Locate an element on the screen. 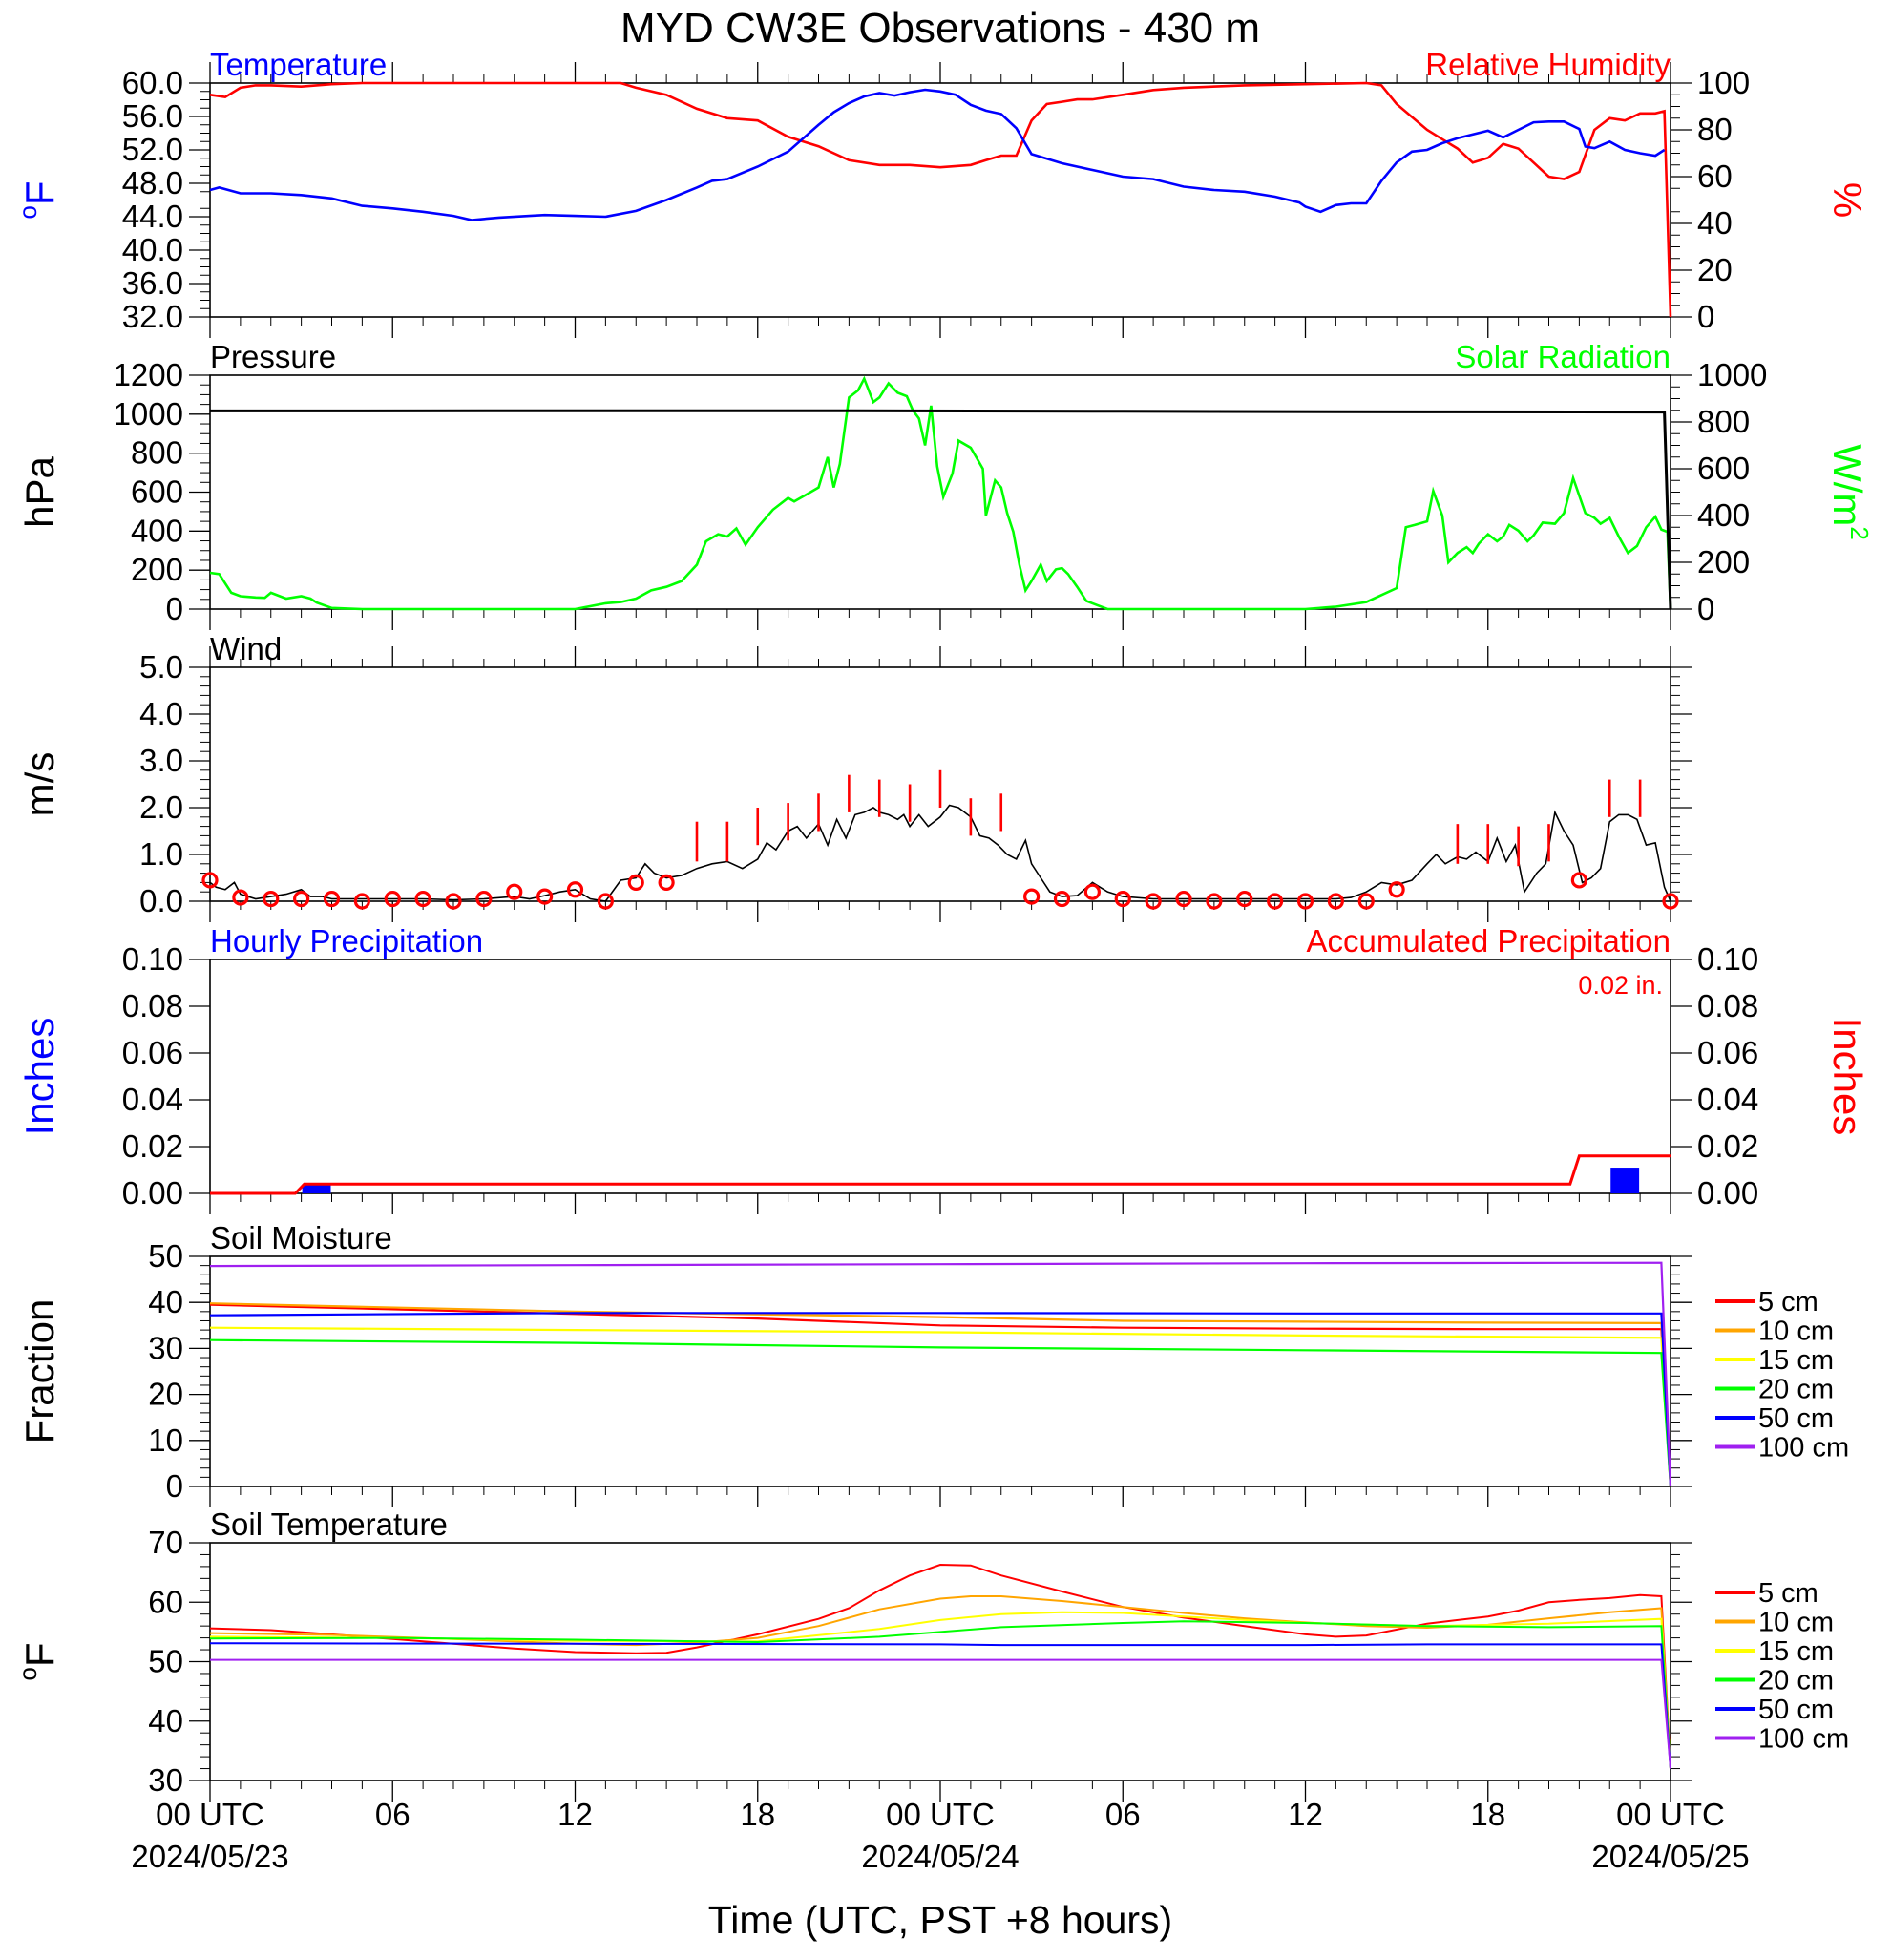 The width and height of the screenshot is (1892, 1960). accumulated-total-label: 0.02 in. is located at coordinates (1620, 985).